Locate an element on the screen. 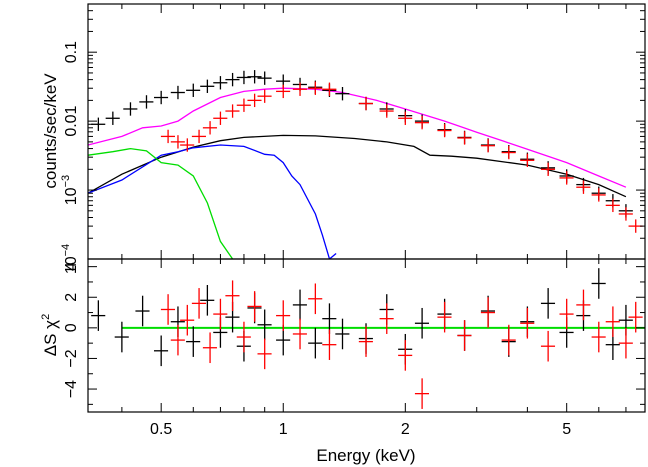  y-tick-label: −2 is located at coordinates (71, 358).